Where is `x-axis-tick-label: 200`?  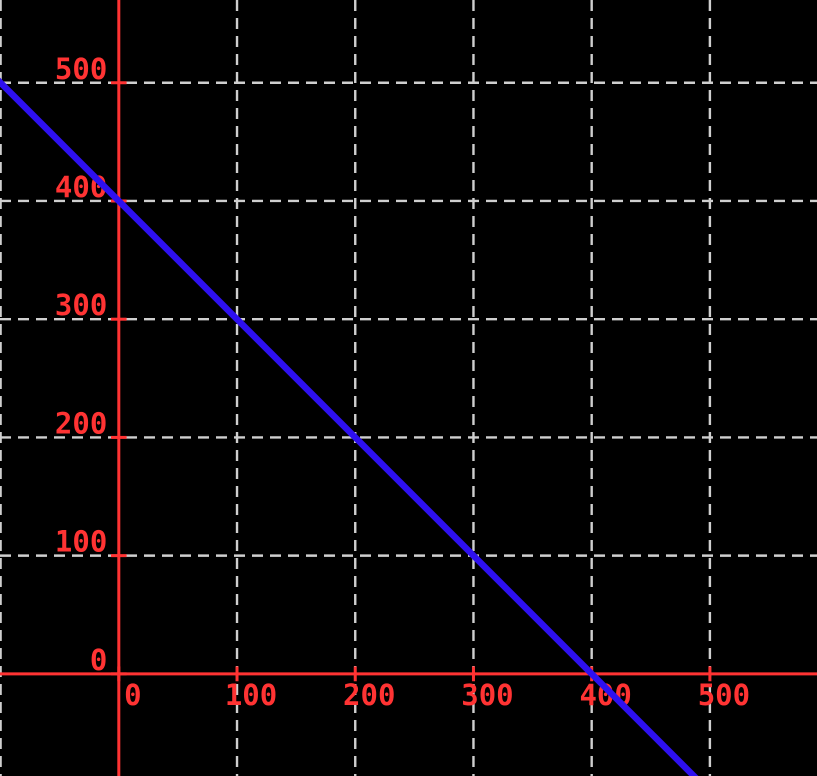
x-axis-tick-label: 200 is located at coordinates (369, 695).